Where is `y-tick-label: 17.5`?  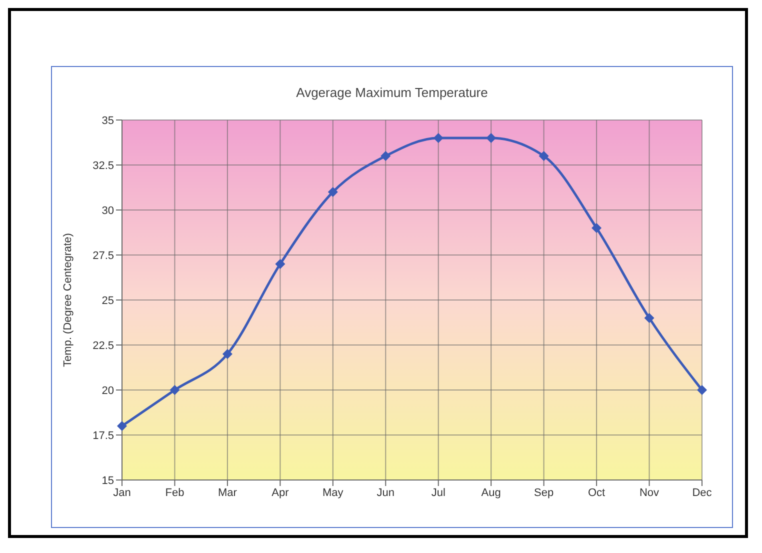 y-tick-label: 17.5 is located at coordinates (103, 436).